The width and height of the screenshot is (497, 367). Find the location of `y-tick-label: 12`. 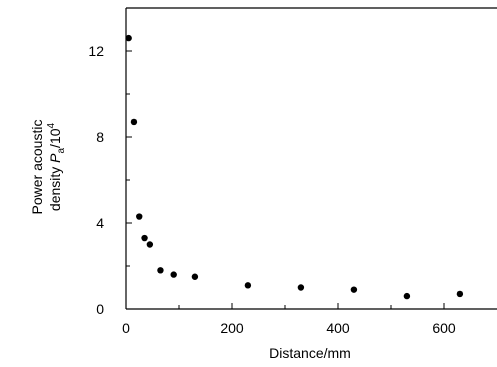

y-tick-label: 12 is located at coordinates (96, 51).